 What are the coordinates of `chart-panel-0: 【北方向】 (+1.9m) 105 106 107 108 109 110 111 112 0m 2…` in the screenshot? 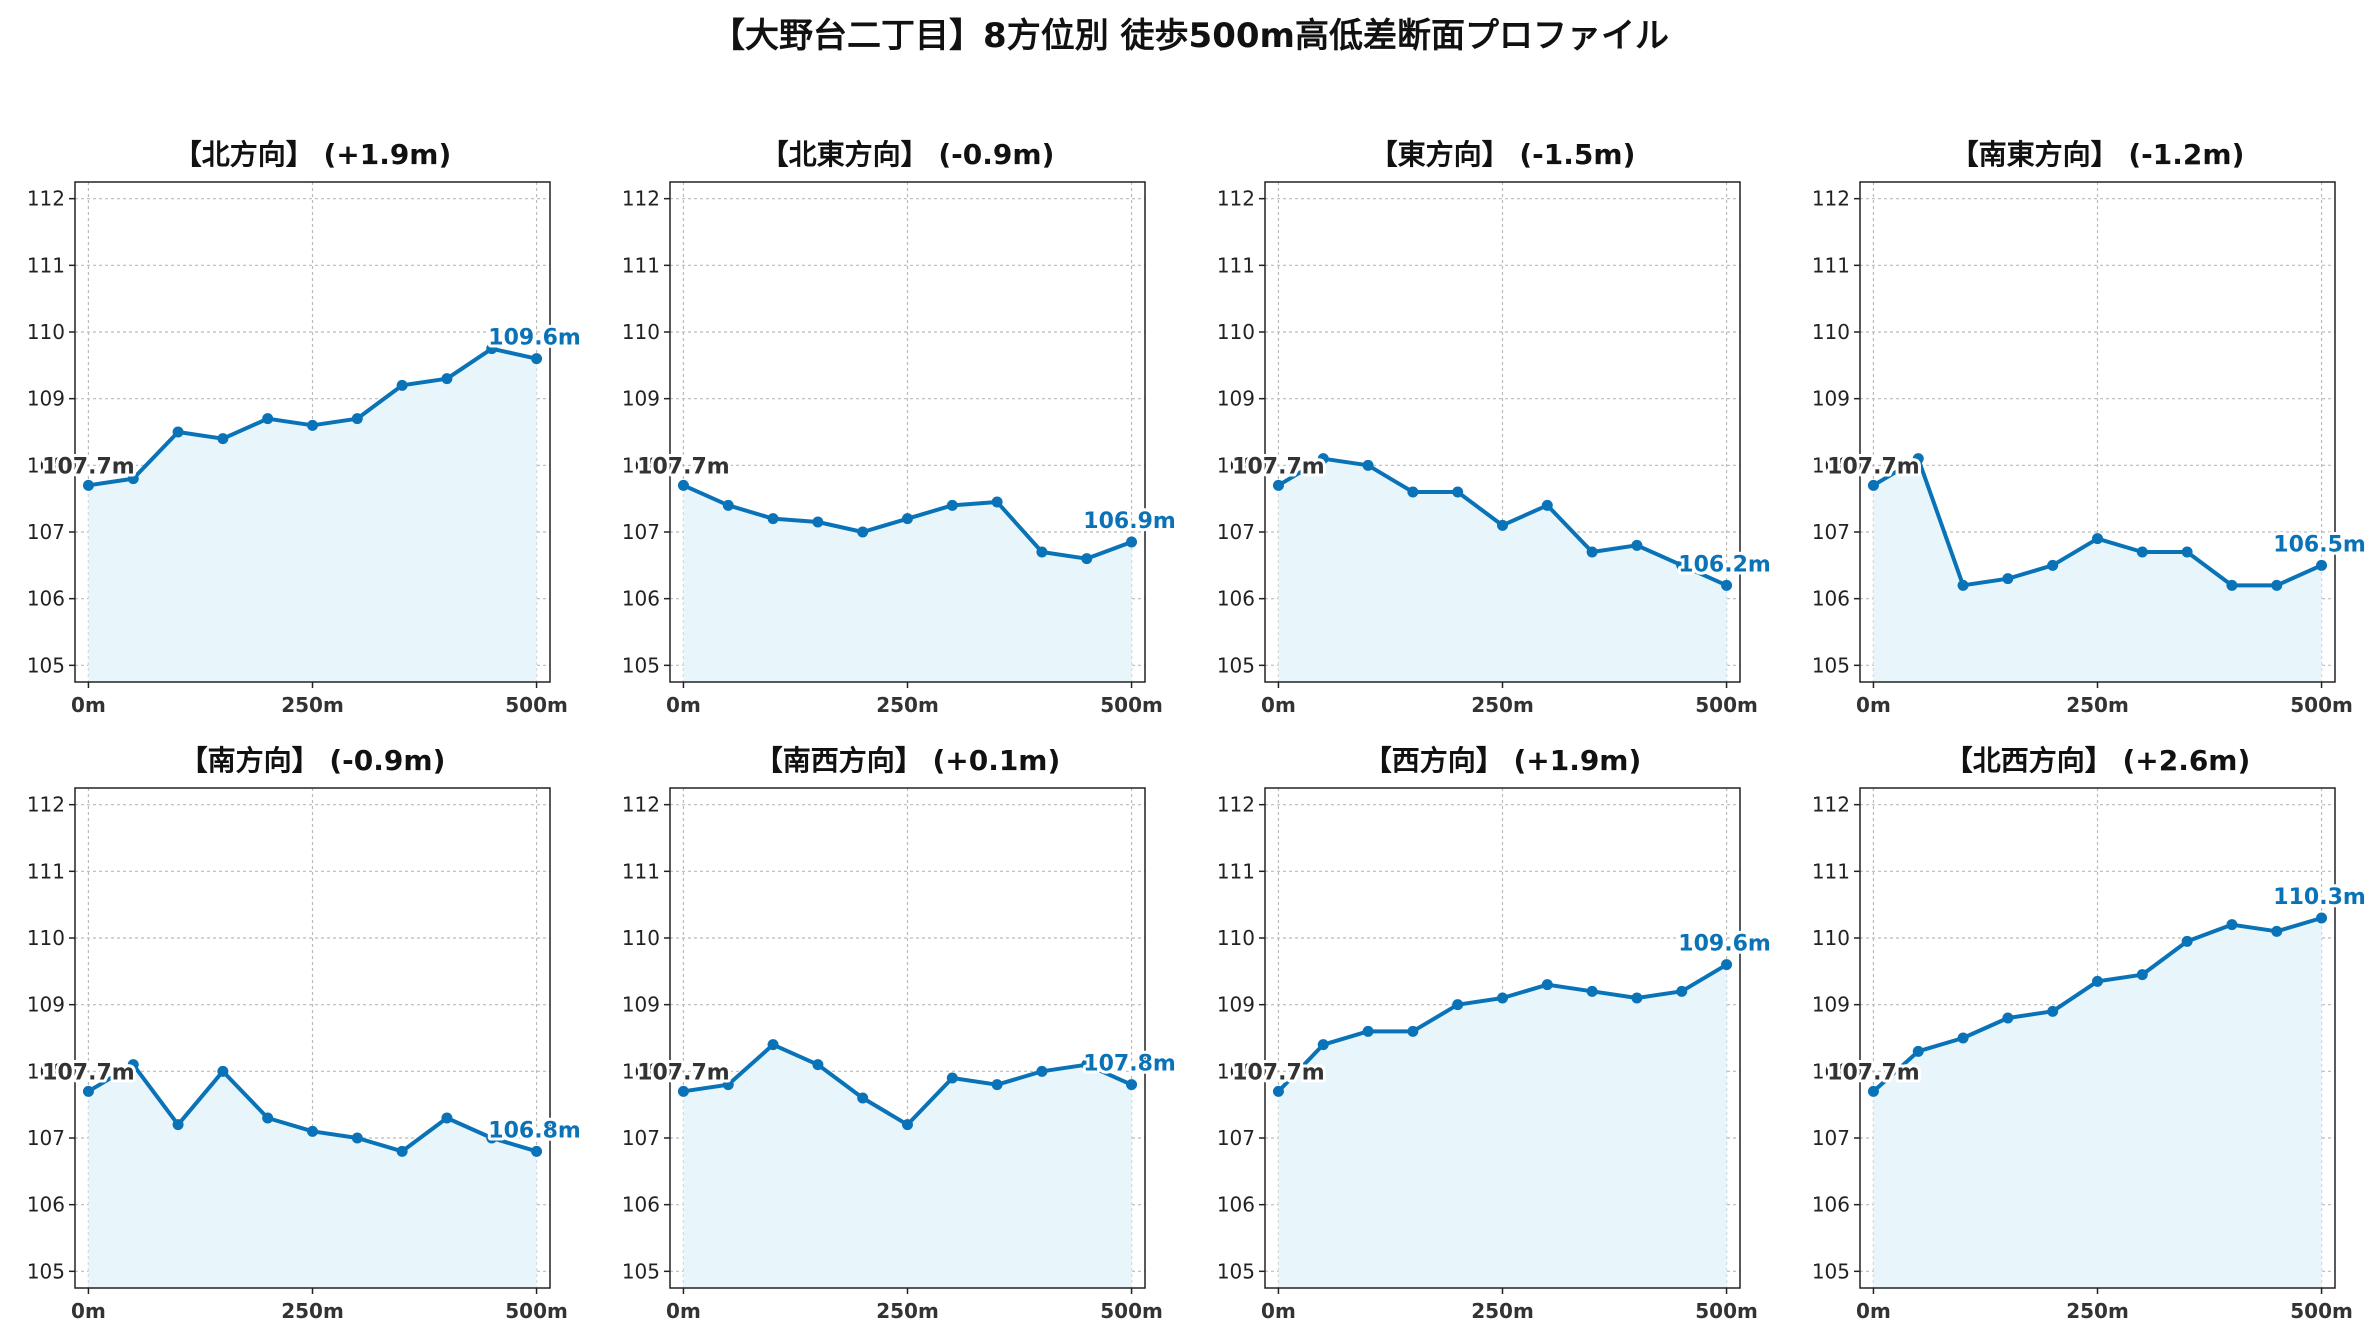 It's located at (305, 427).